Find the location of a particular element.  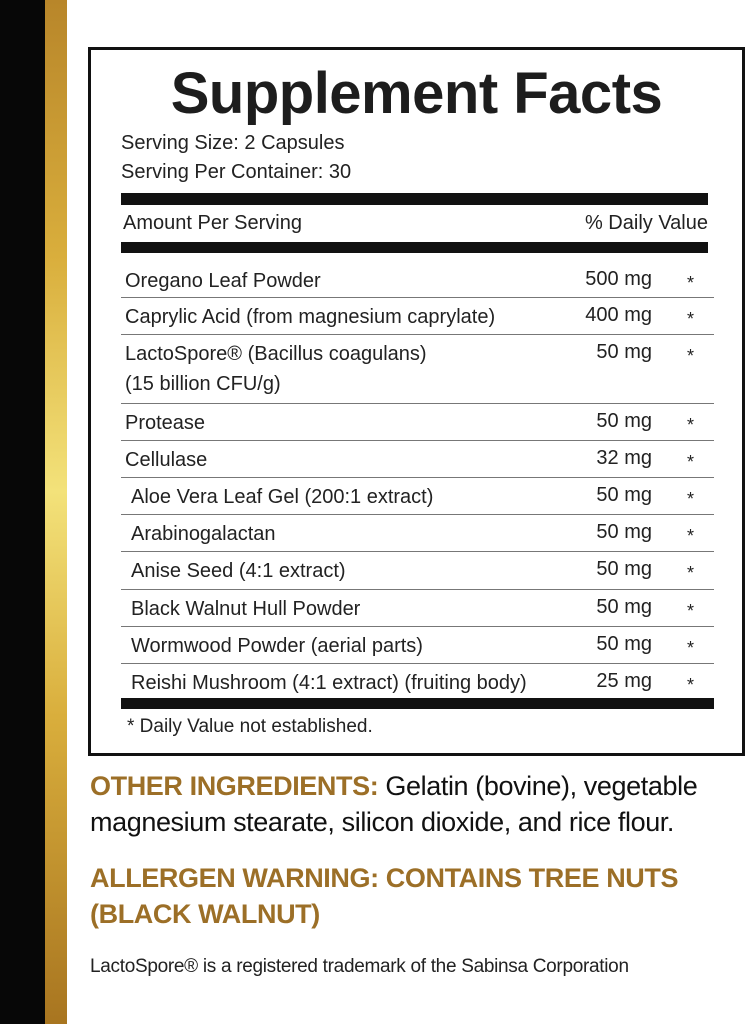

ingredient-row: Wormwood Powder (aerial parts) 50 mg * is located at coordinates (417, 645).